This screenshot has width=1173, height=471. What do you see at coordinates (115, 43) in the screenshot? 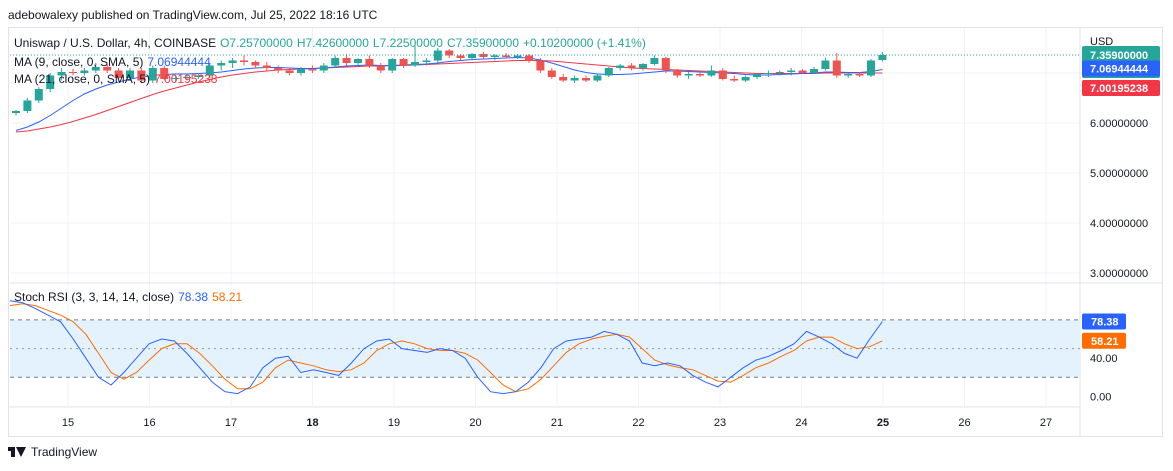
I see `symbol-label: Uniswap / U.S. Dollar, 4h, COINBASE` at bounding box center [115, 43].